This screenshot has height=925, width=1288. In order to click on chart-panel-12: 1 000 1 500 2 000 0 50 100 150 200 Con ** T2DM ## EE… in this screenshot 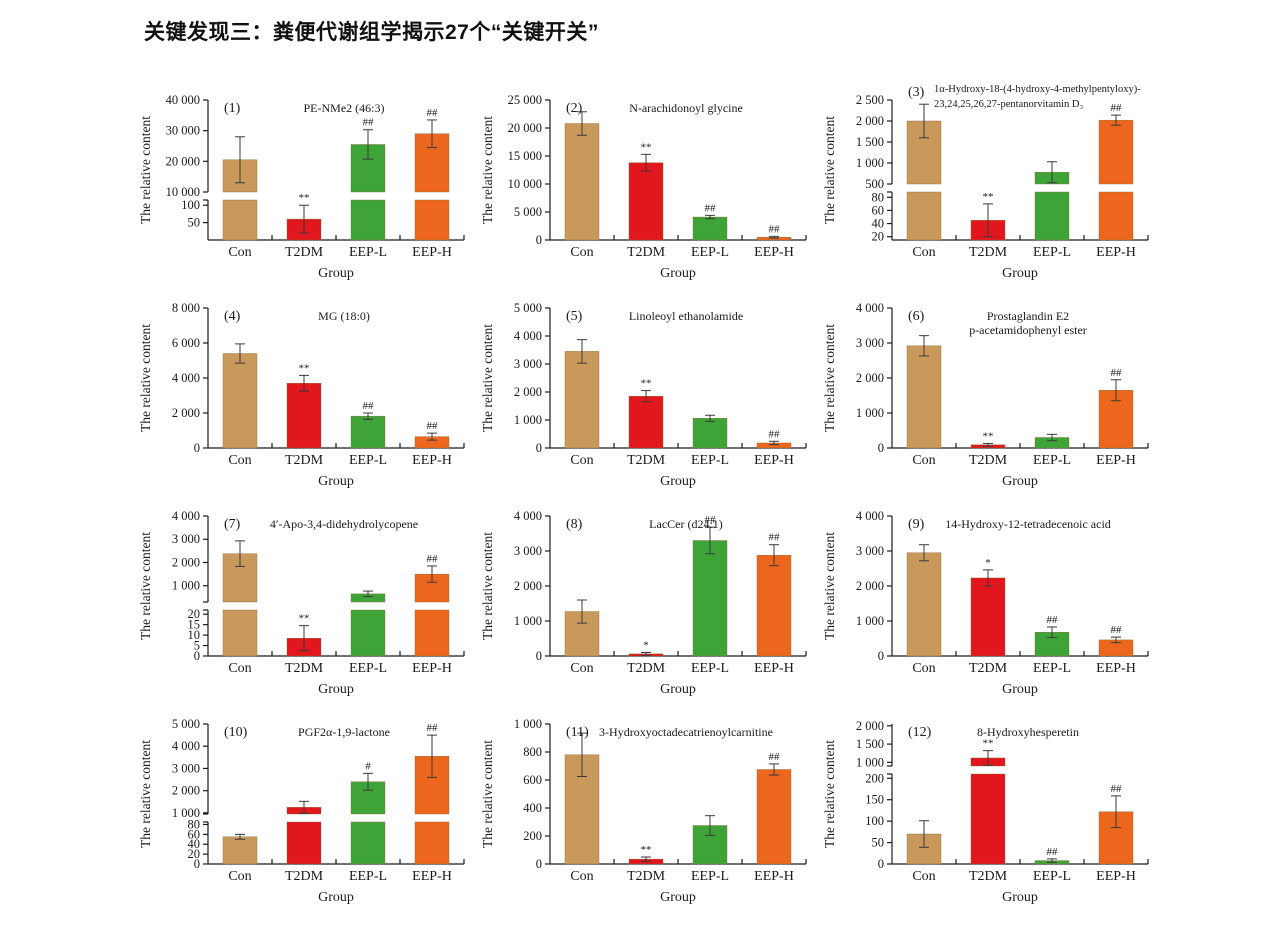, I will do `click(993, 810)`.